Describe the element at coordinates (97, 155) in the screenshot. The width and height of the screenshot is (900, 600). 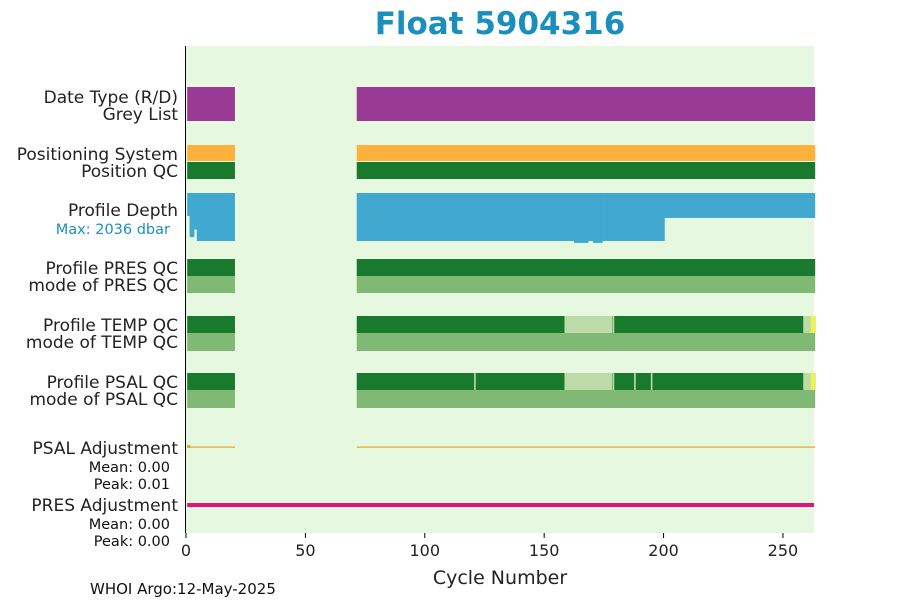
I see `label-positioning-system: Positioning System` at that location.